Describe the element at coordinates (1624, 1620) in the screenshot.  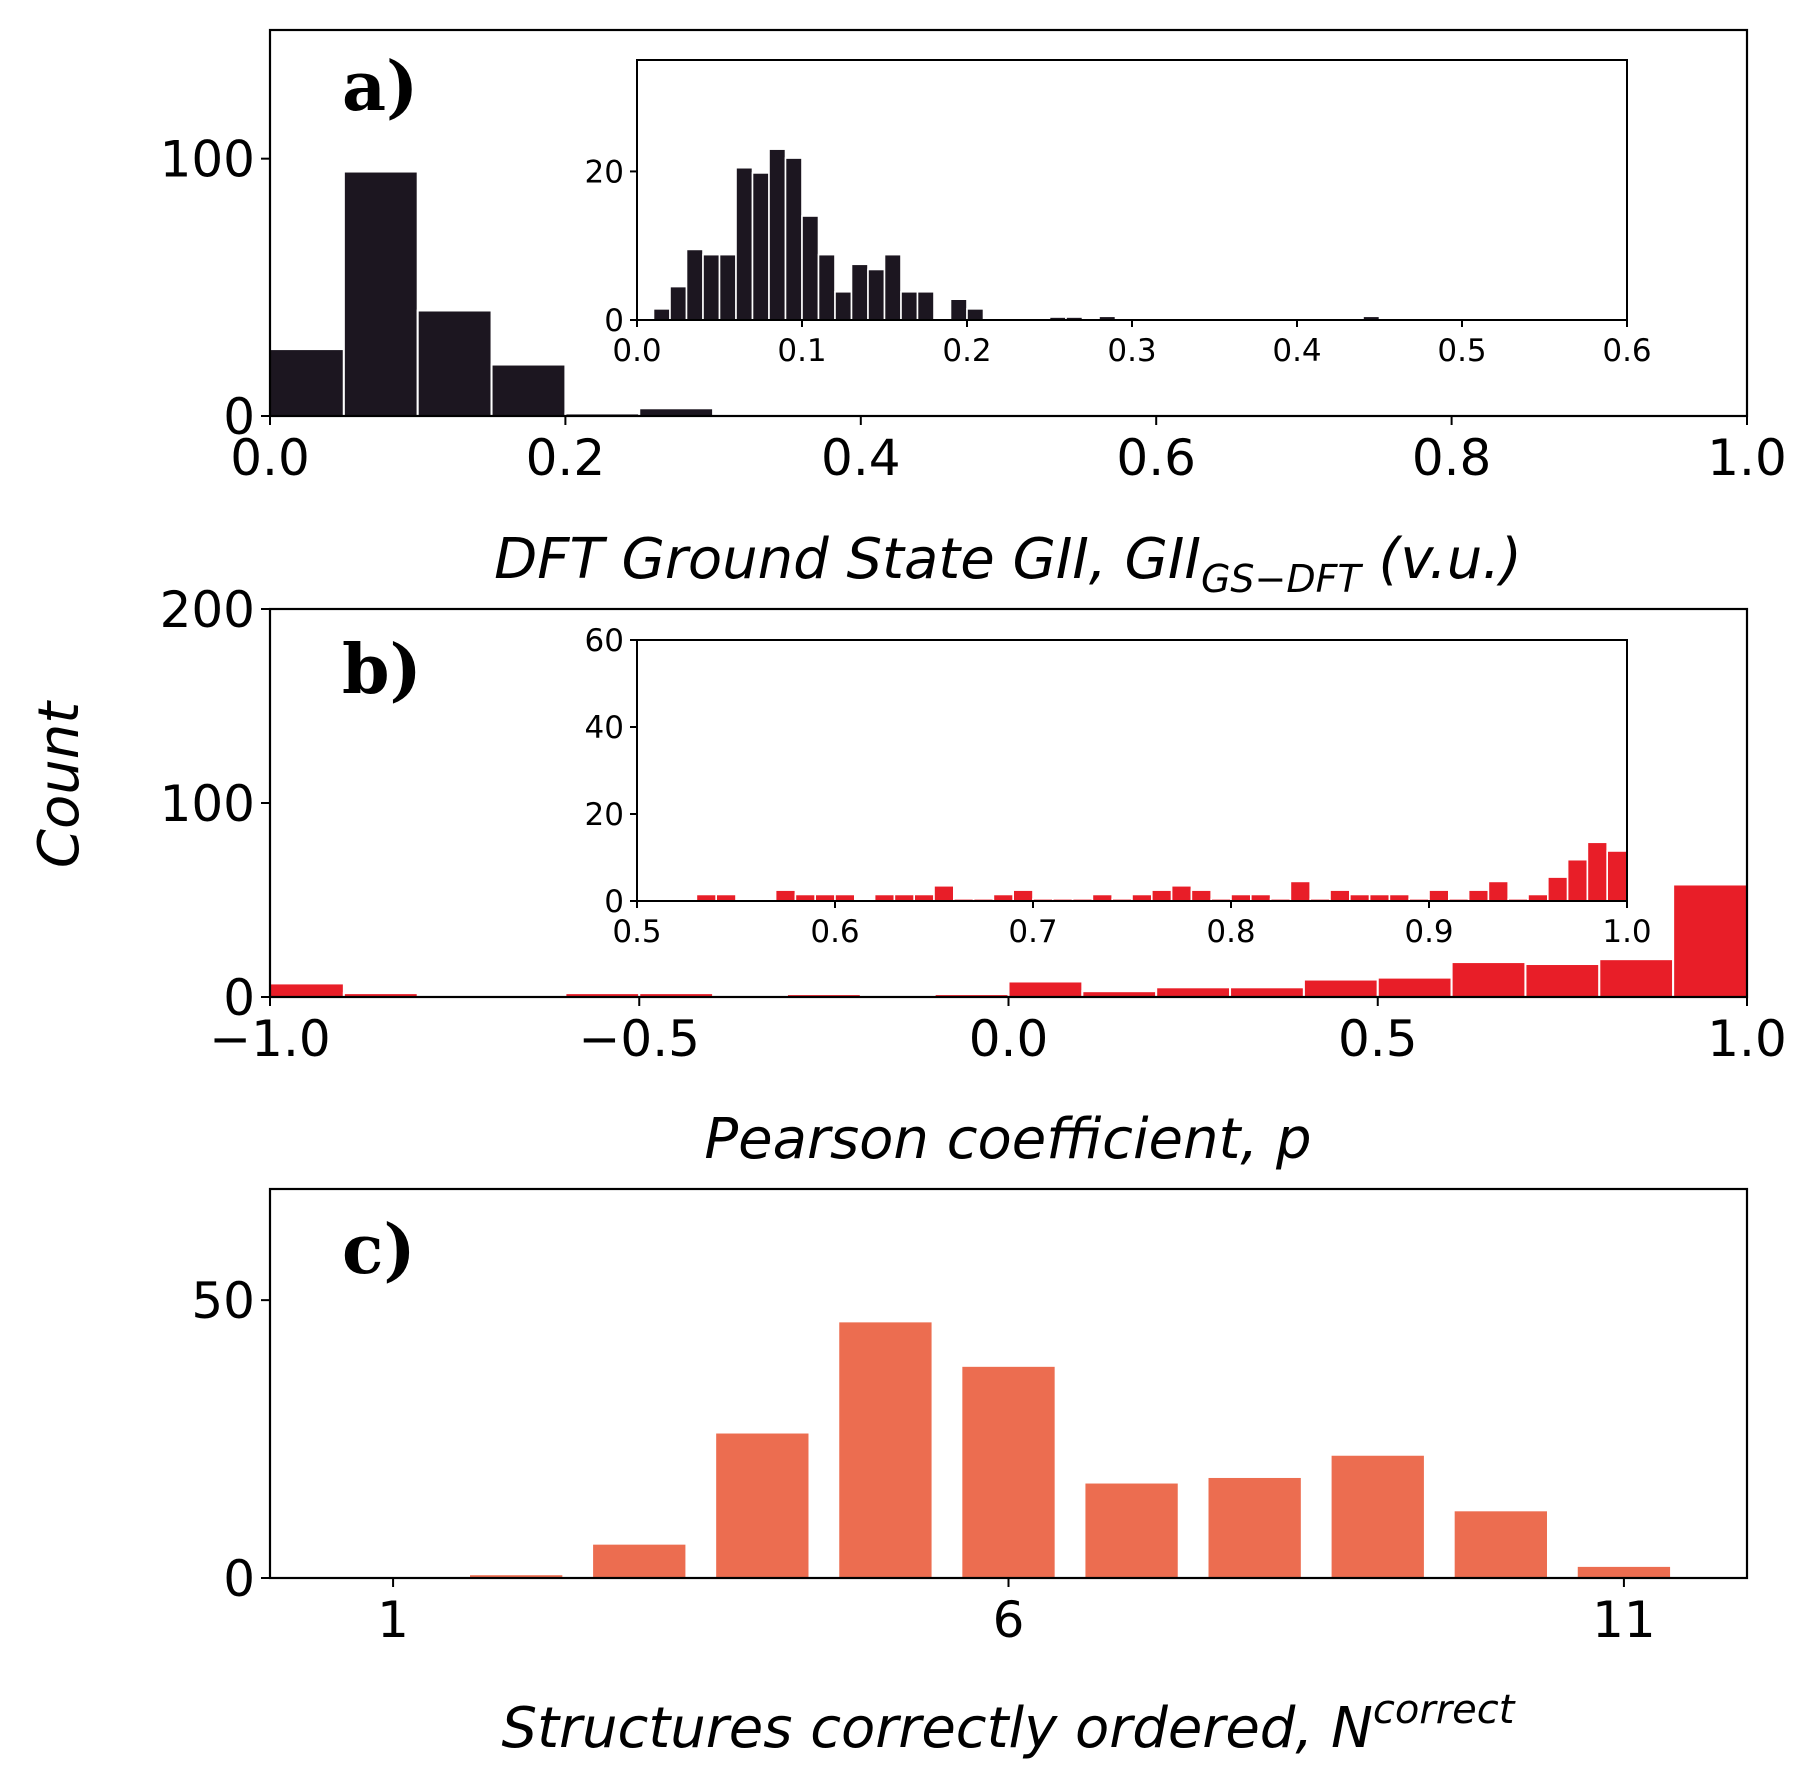
I see `panel-c-xtick-label: 11` at that location.